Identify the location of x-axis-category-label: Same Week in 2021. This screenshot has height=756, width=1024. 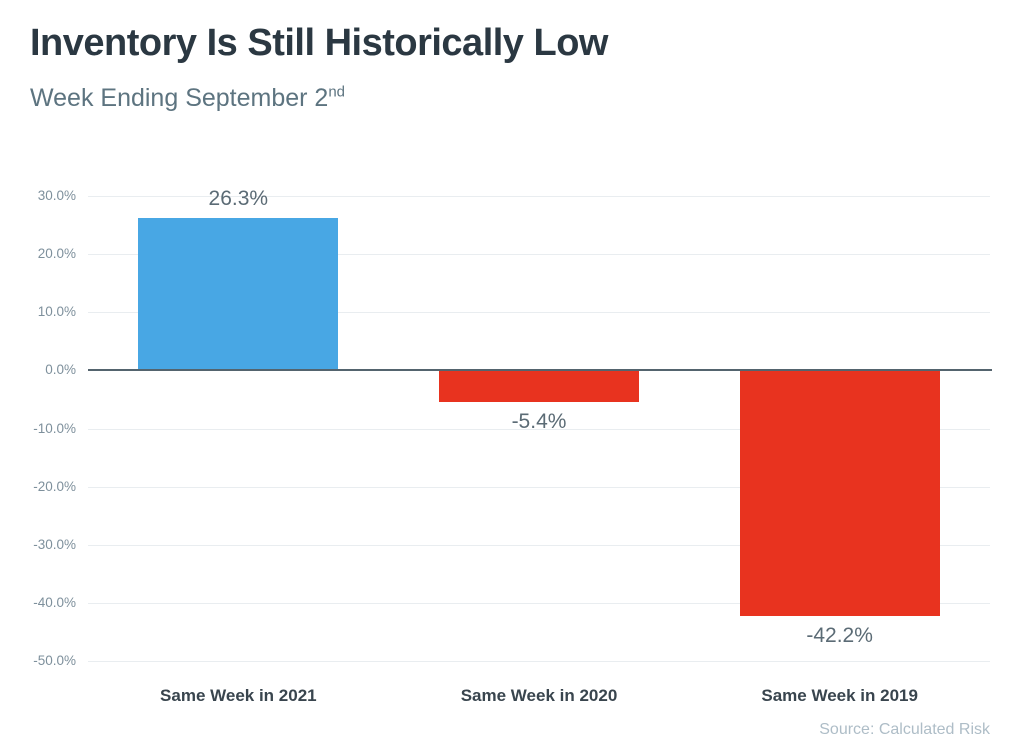
(238, 695).